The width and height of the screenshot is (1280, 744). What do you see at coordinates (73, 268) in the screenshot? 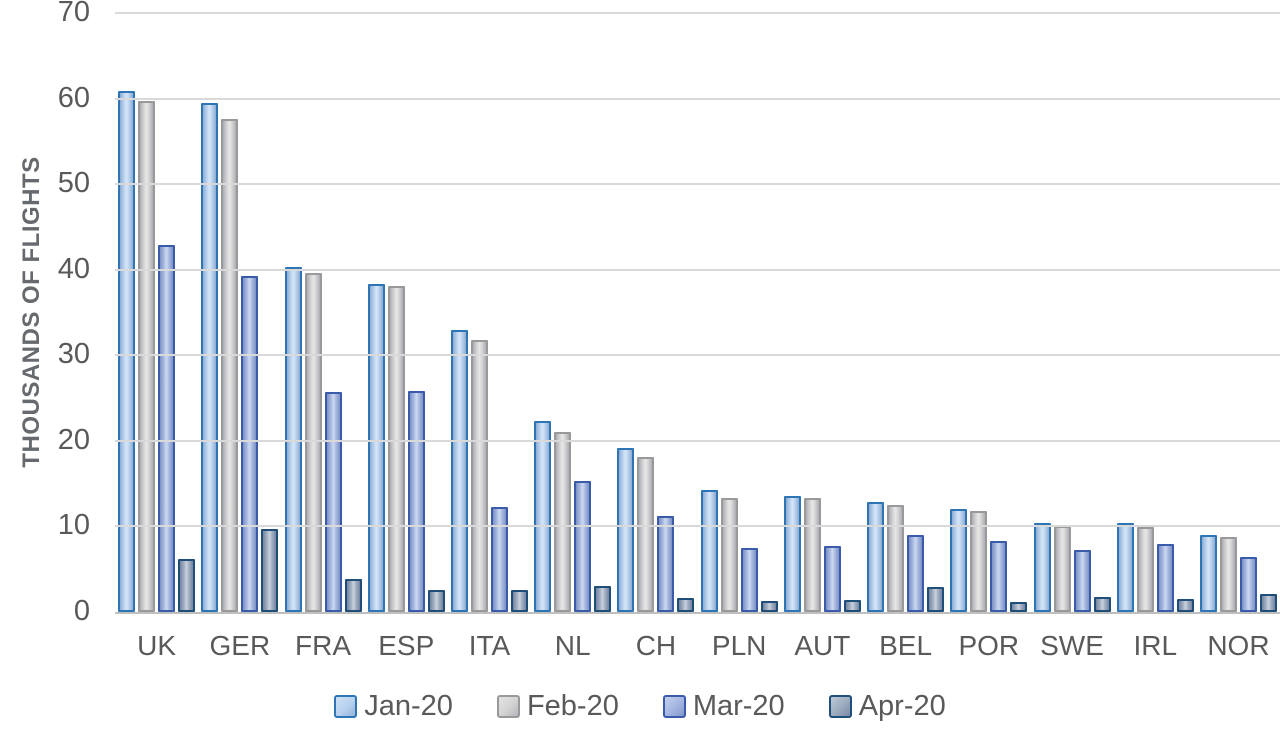
I see `y-tick-label-40: 40` at bounding box center [73, 268].